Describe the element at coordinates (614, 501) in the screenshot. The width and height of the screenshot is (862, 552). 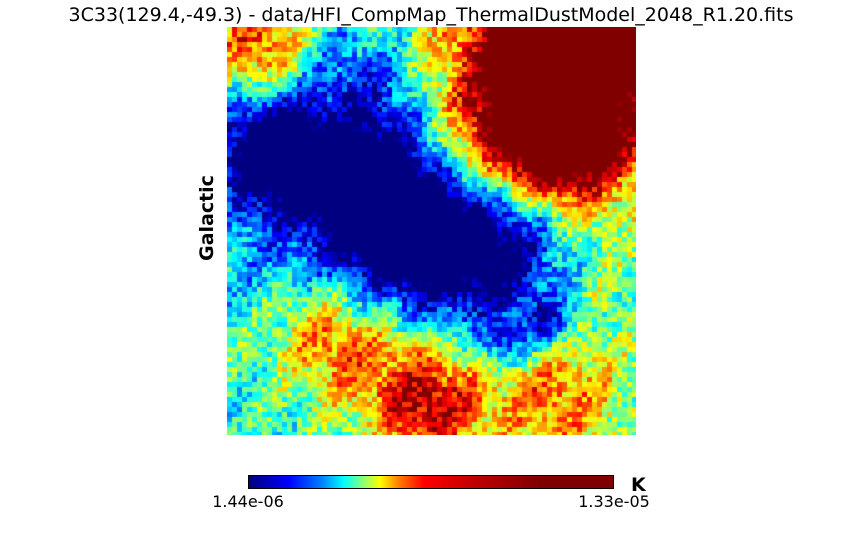
I see `colorbar-max-label: 1.33e-05` at that location.